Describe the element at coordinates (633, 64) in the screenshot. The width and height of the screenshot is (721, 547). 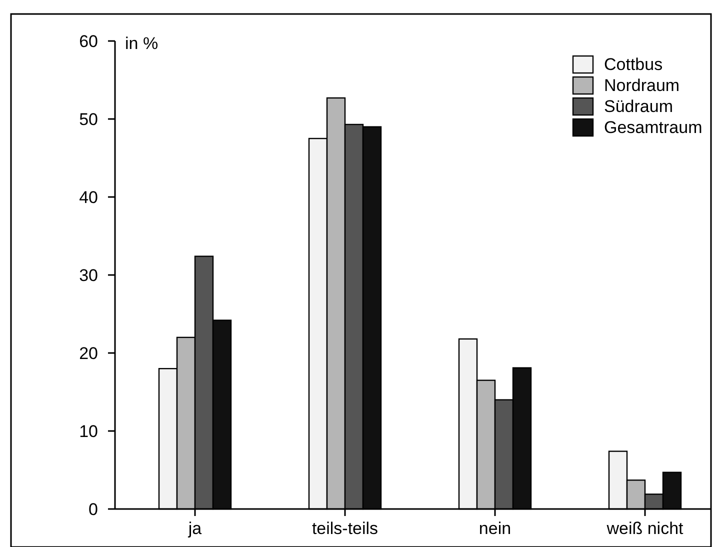
I see `legend-label: Cottbus` at that location.